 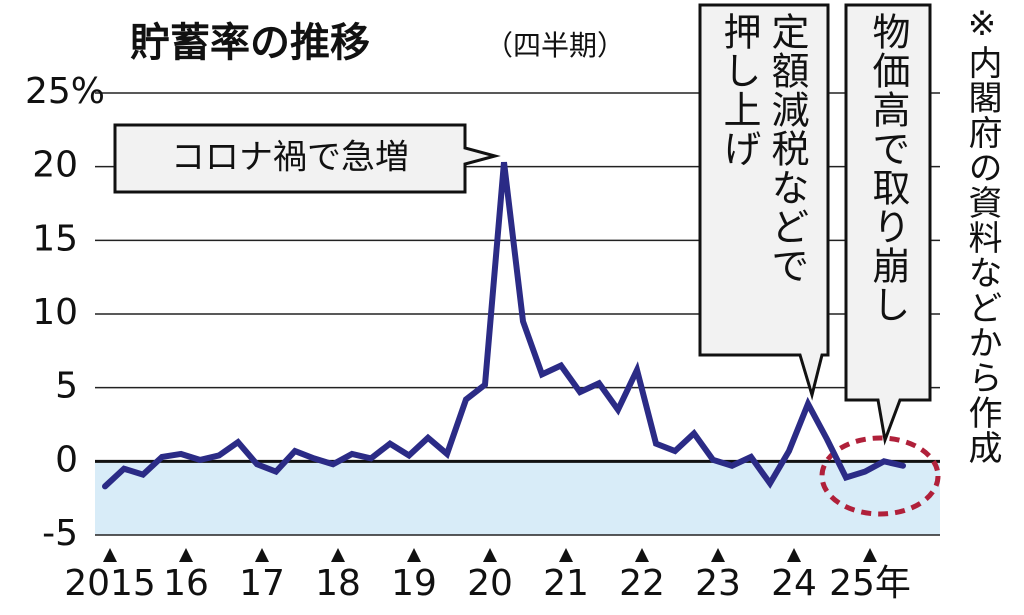 What do you see at coordinates (566, 583) in the screenshot?
I see `x-tick-label: 21` at bounding box center [566, 583].